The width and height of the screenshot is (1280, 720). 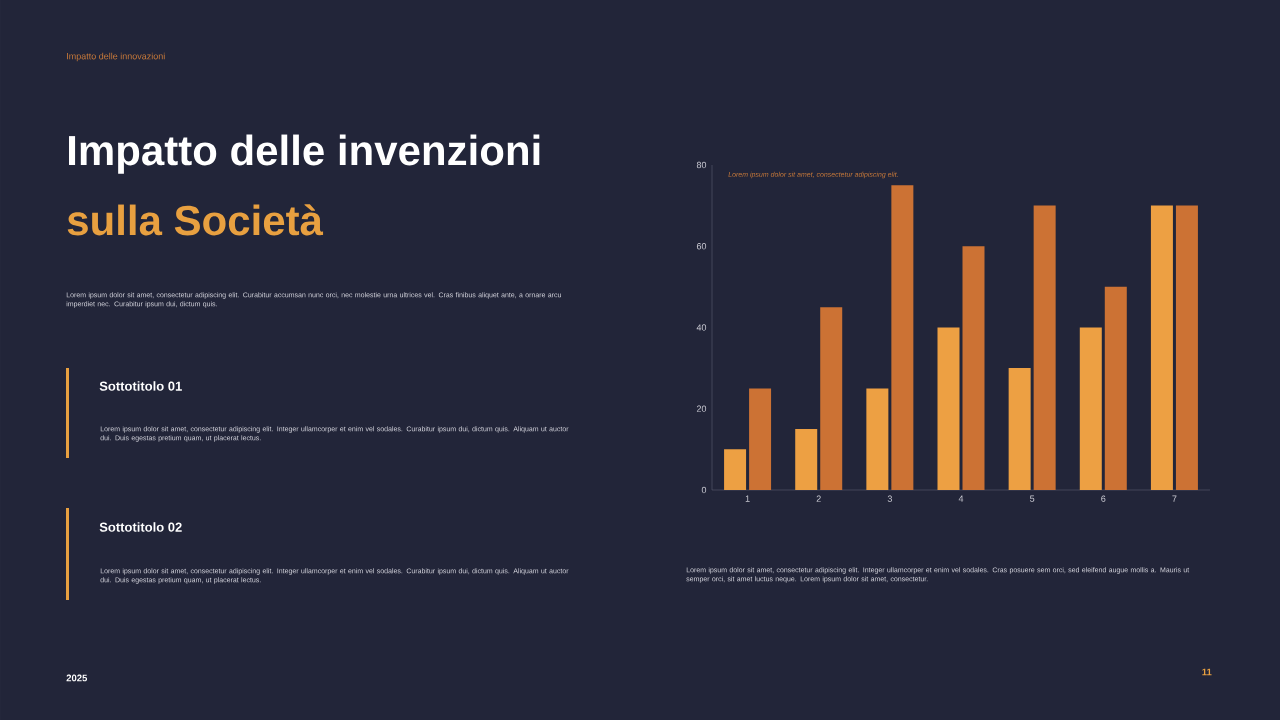 What do you see at coordinates (116, 57) in the screenshot?
I see `text: Impatto delle innovazioni` at bounding box center [116, 57].